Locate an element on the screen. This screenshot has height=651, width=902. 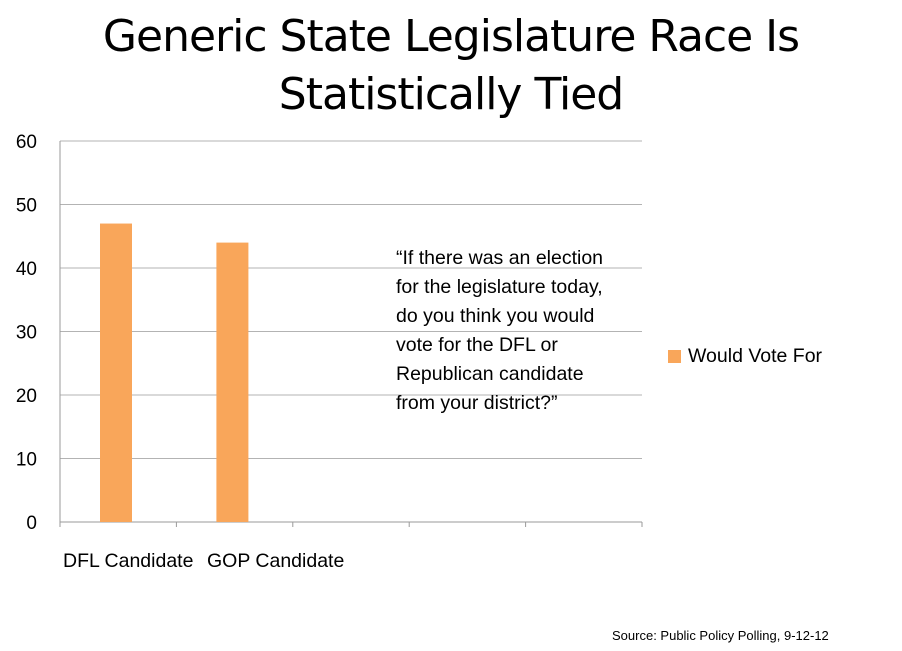
x-category-label: GOP Candidate is located at coordinates (275, 561).